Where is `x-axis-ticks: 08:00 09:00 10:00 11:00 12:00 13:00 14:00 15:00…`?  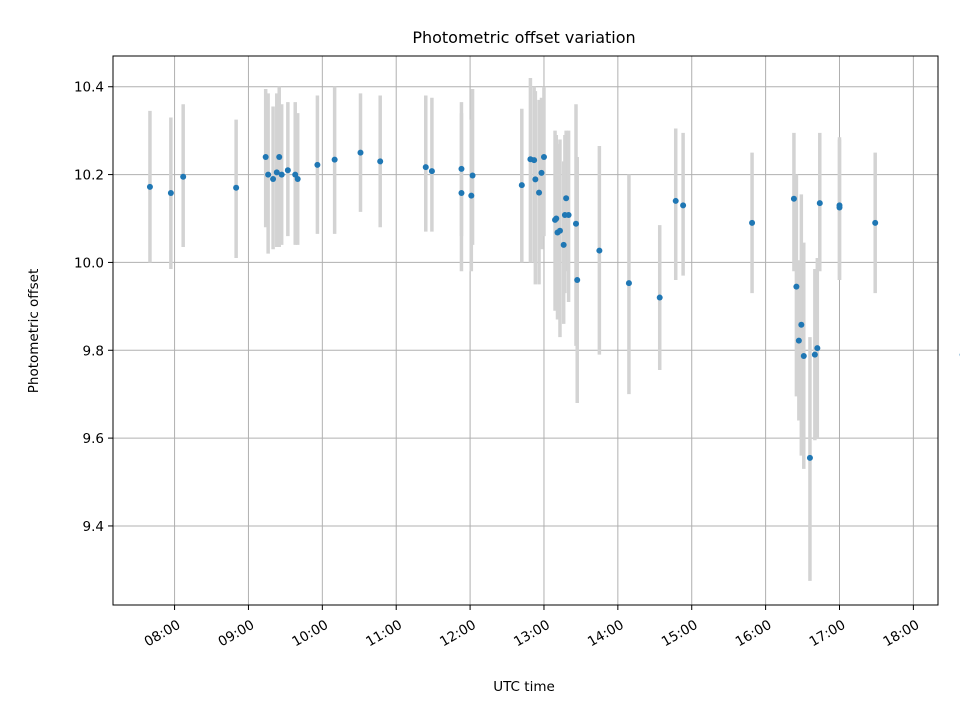 x-axis-ticks: 08:00 09:00 10:00 11:00 12:00 13:00 14:00 15:00… is located at coordinates (532, 627).